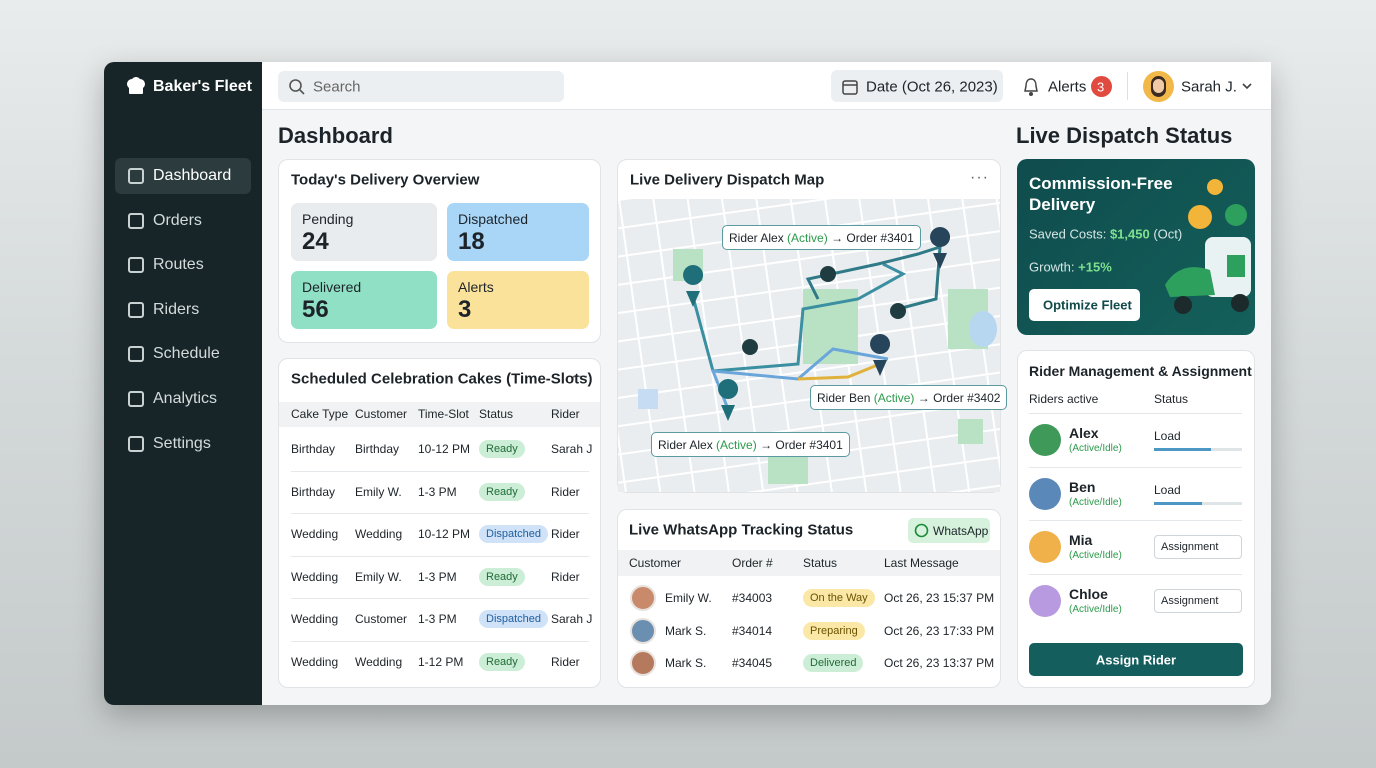 Image resolution: width=1376 pixels, height=768 pixels. What do you see at coordinates (1101, 194) in the screenshot?
I see `promo-title: Commission-Free Delivery` at bounding box center [1101, 194].